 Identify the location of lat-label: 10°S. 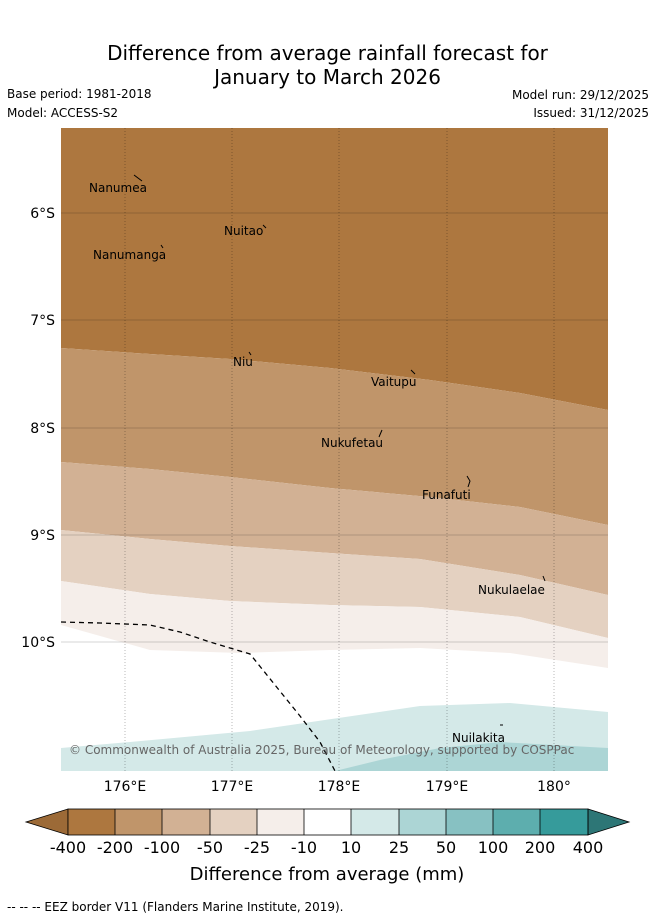
(38, 643).